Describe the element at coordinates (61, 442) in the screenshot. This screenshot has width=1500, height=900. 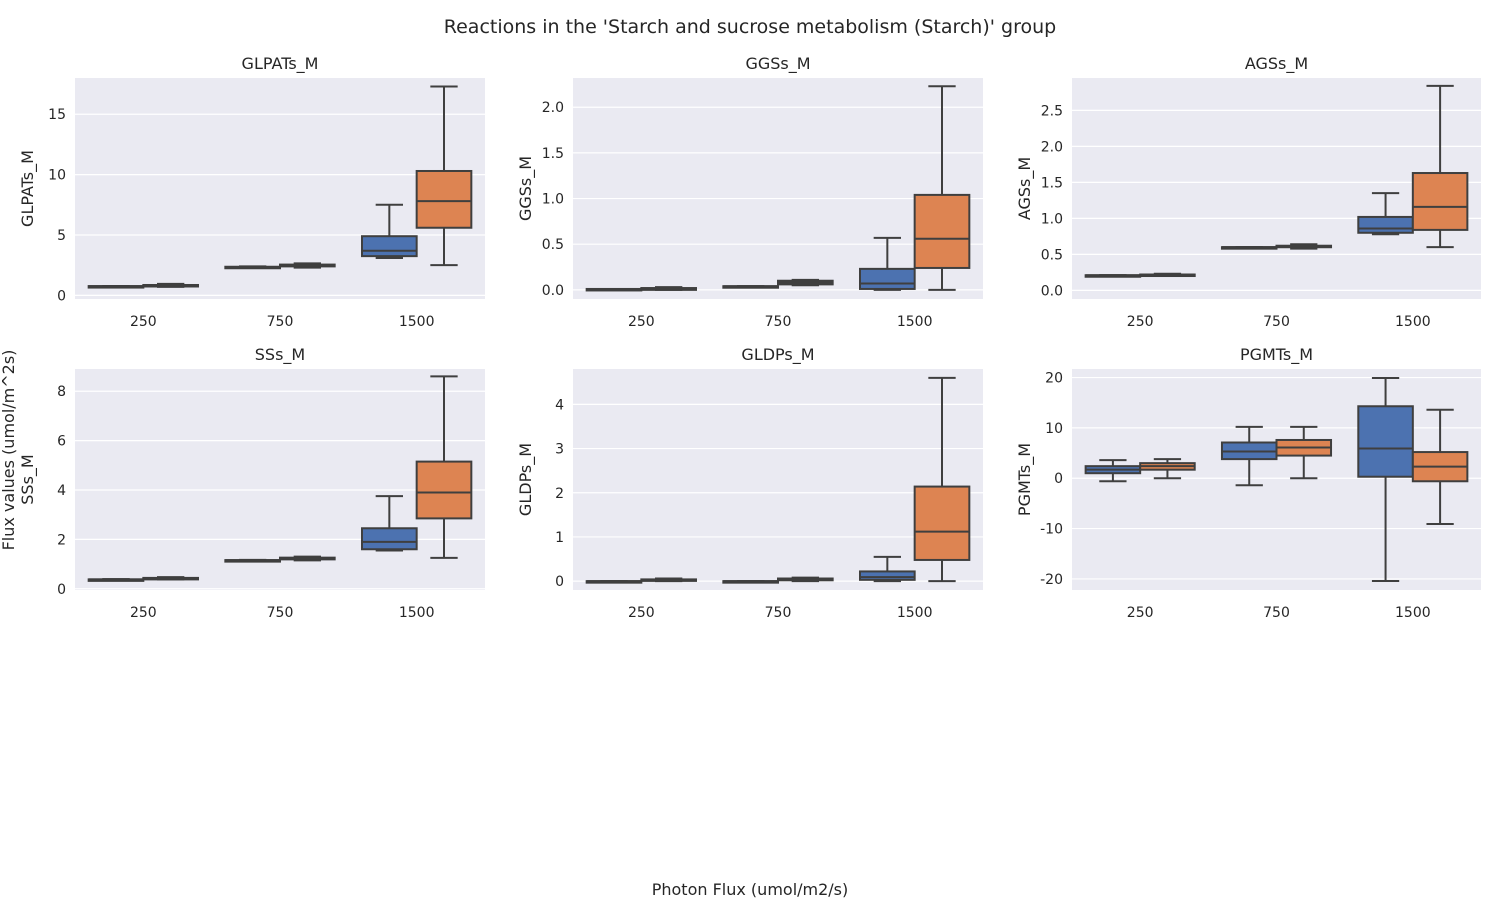
I see `y-tick-label: 6` at that location.